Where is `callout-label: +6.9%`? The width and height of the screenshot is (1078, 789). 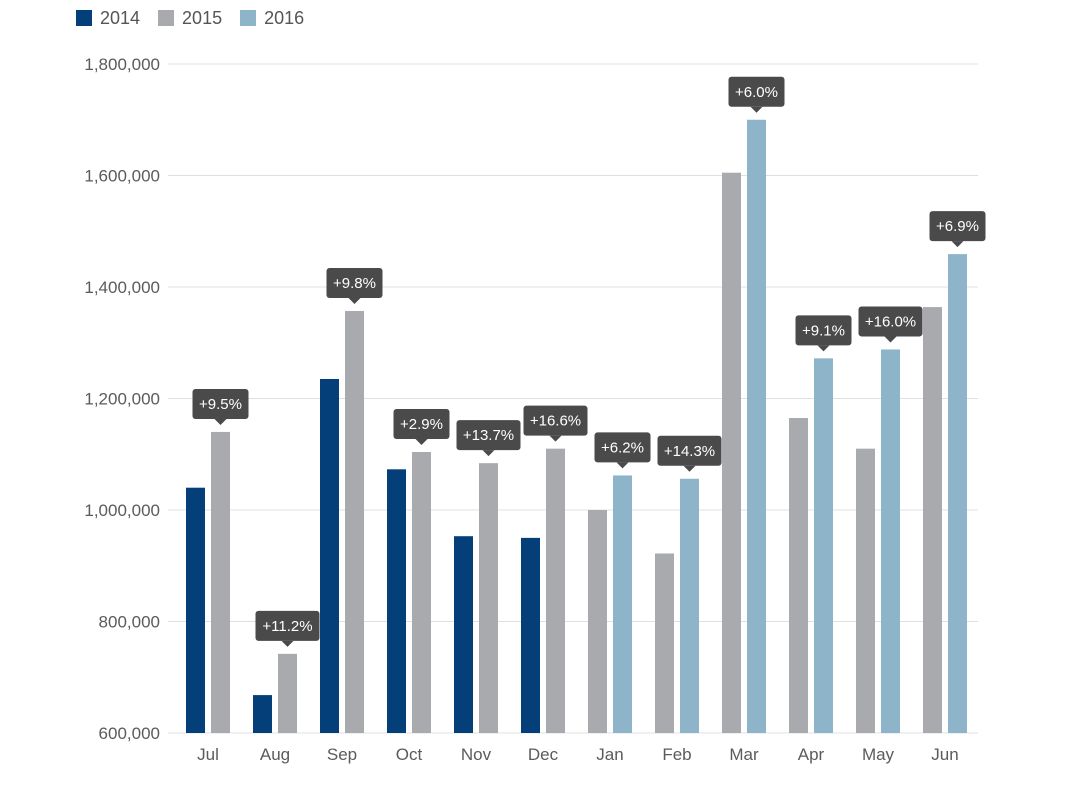 callout-label: +6.9% is located at coordinates (957, 226).